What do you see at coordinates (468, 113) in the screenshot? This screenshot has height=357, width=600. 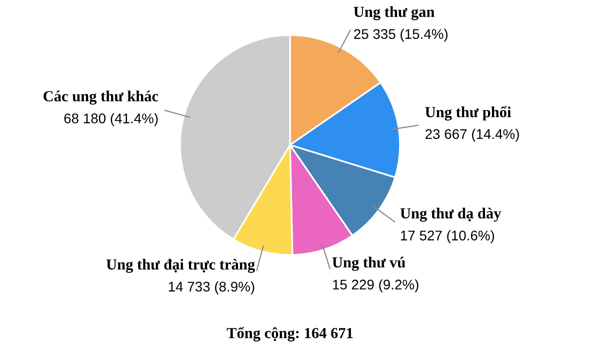 I see `slice-label: Ung thư phổi` at bounding box center [468, 113].